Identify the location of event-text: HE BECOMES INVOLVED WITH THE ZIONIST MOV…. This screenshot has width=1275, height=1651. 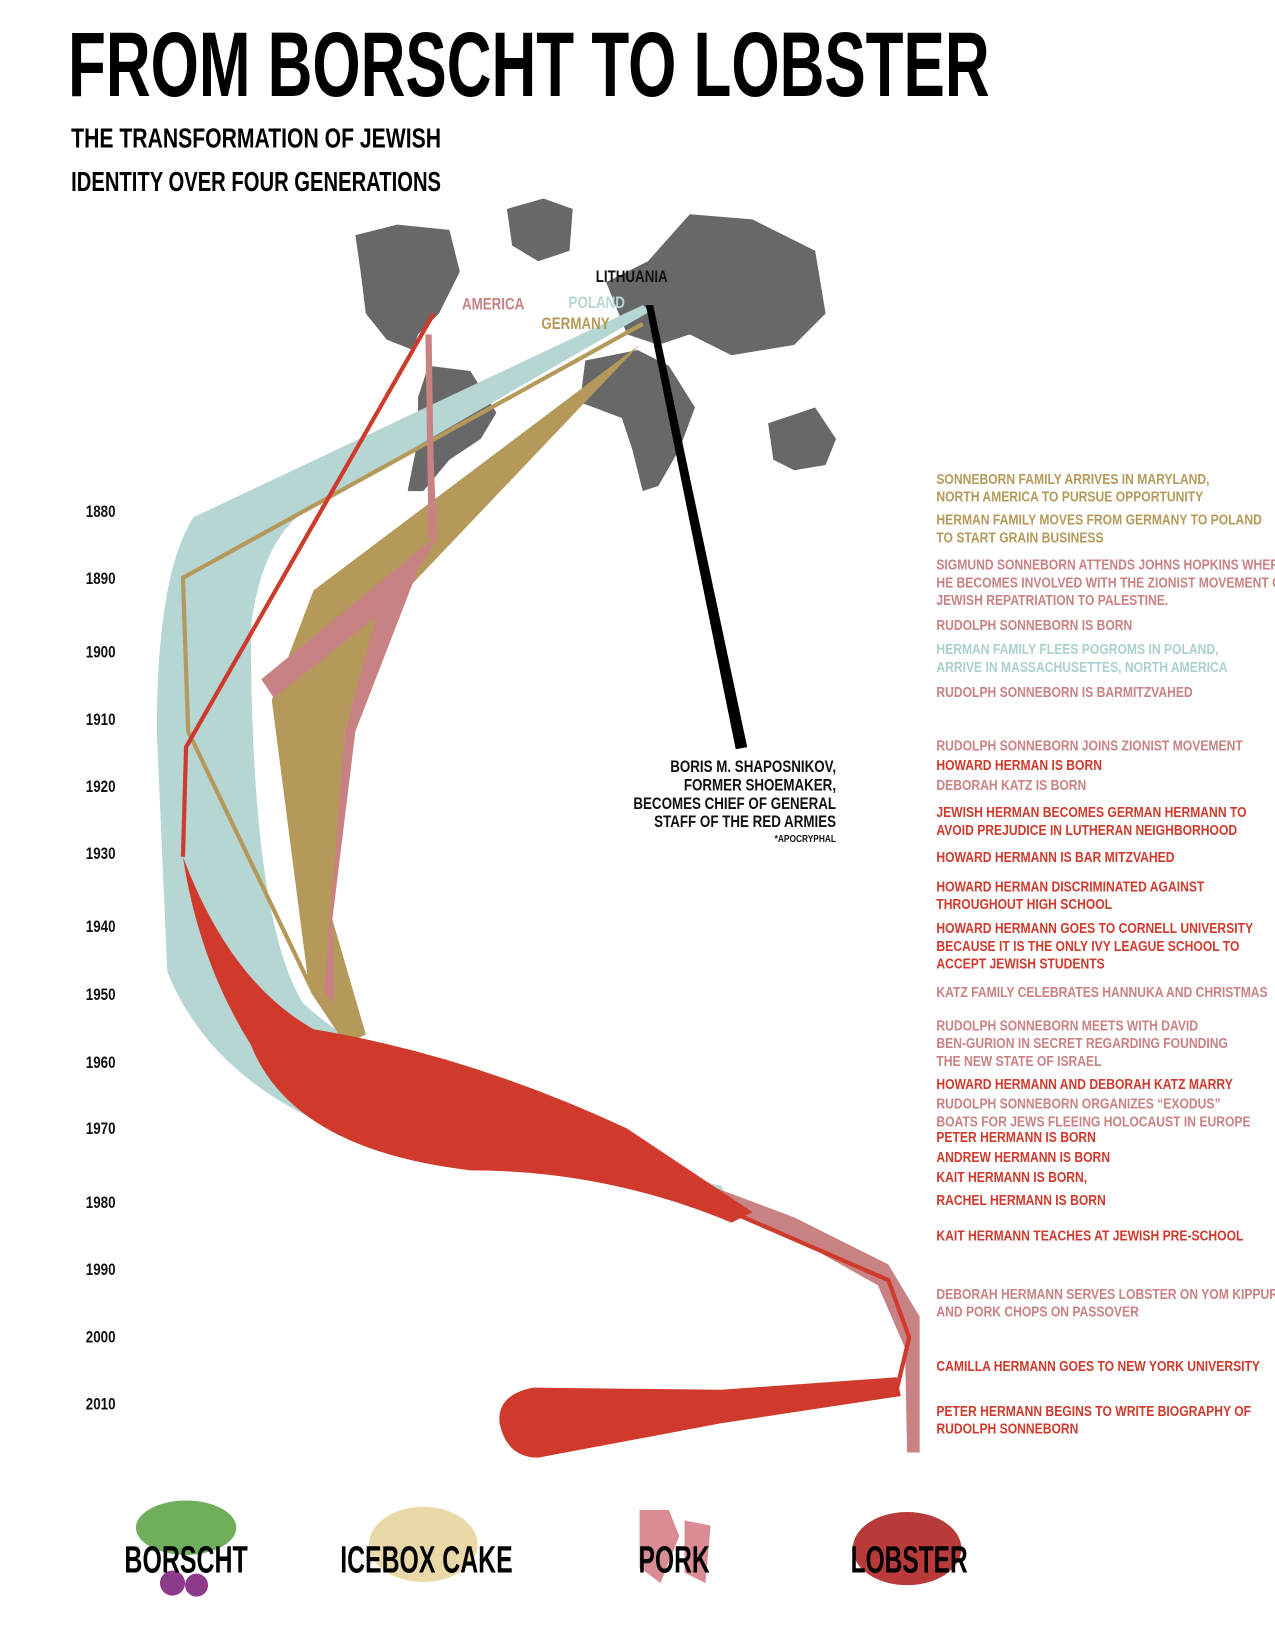
(1105, 582).